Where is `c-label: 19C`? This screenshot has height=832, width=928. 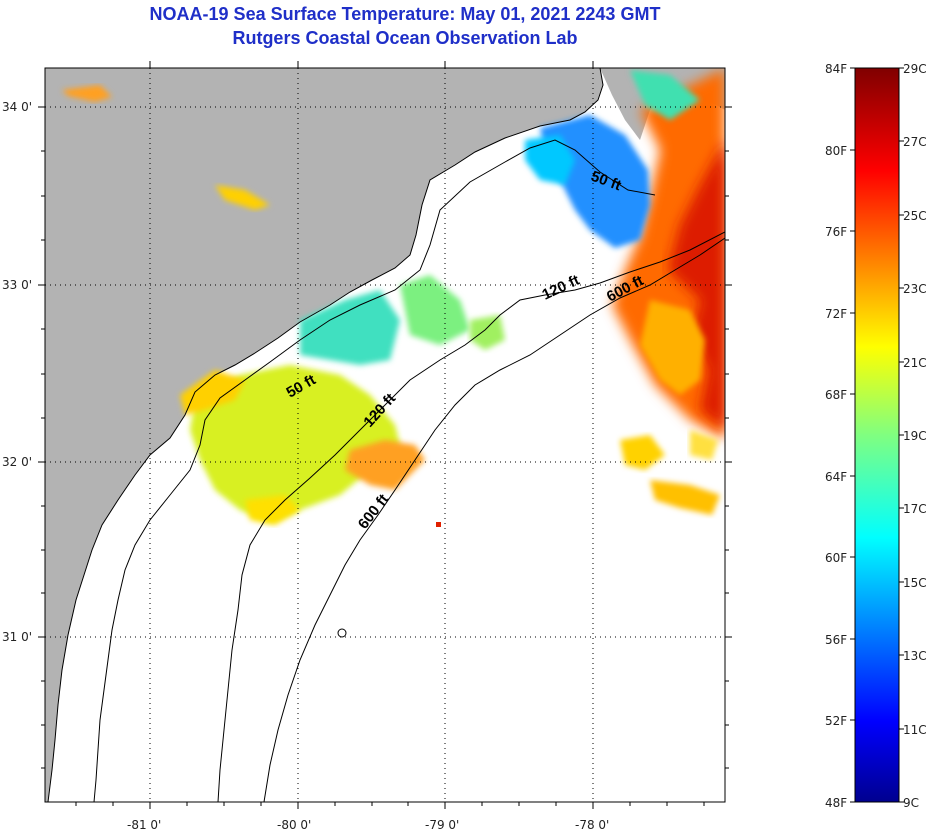
c-label: 19C is located at coordinates (915, 436).